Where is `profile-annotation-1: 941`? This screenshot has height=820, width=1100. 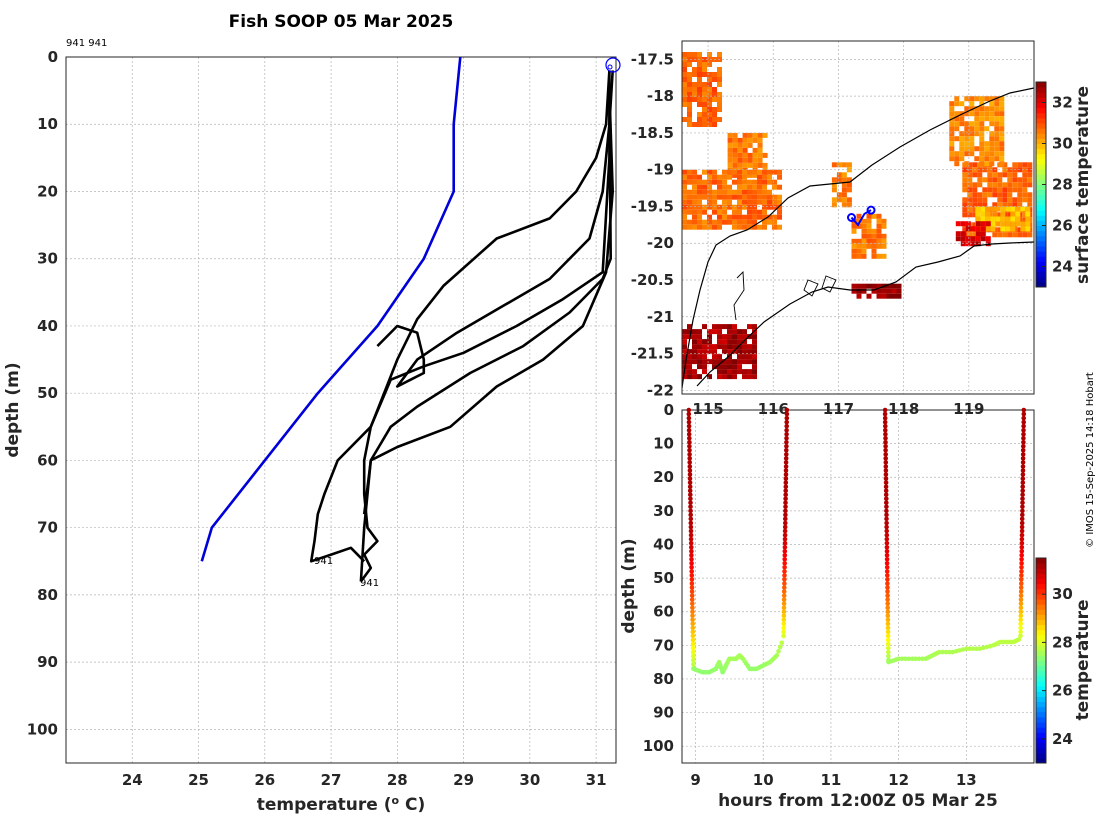
profile-annotation-1: 941 is located at coordinates (323, 561).